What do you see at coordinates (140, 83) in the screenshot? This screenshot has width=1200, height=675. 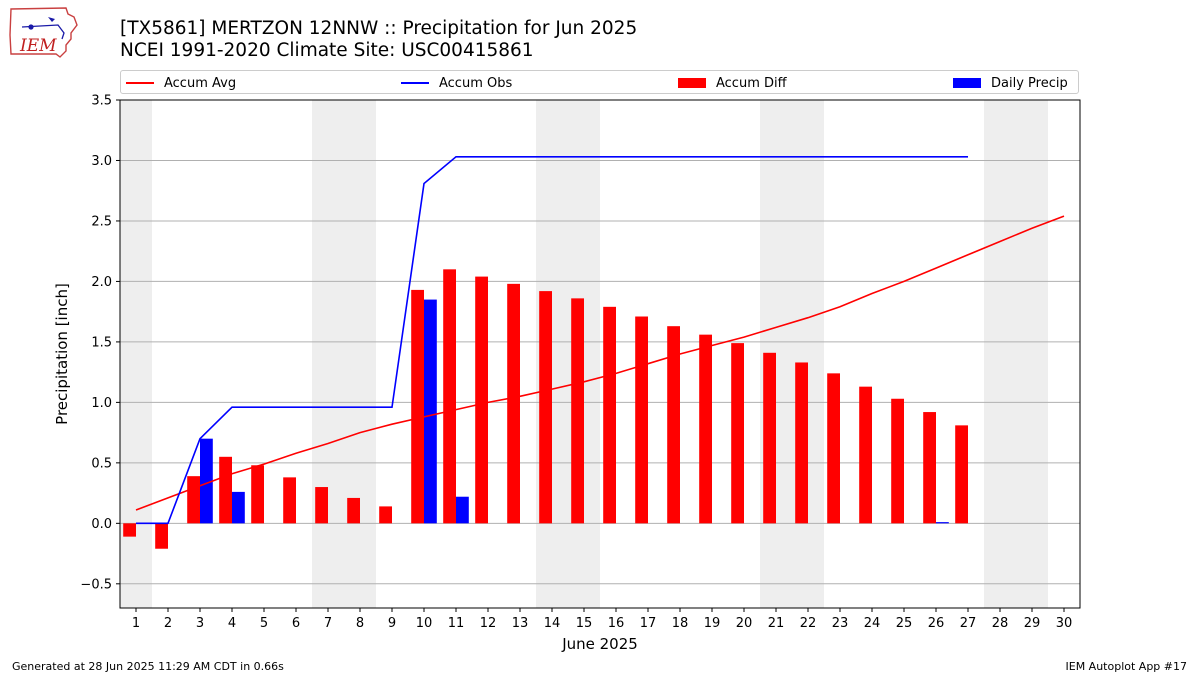 I see `legend-swatch-accum-avg` at bounding box center [140, 83].